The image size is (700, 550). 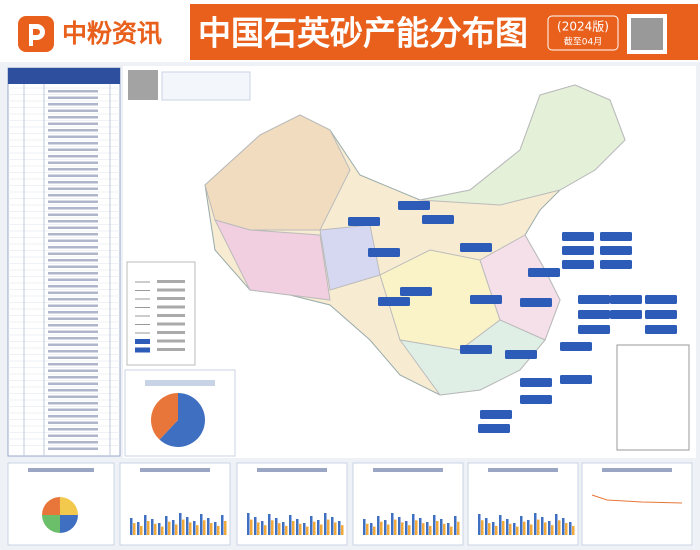 I want to click on table-header, so click(x=64, y=76).